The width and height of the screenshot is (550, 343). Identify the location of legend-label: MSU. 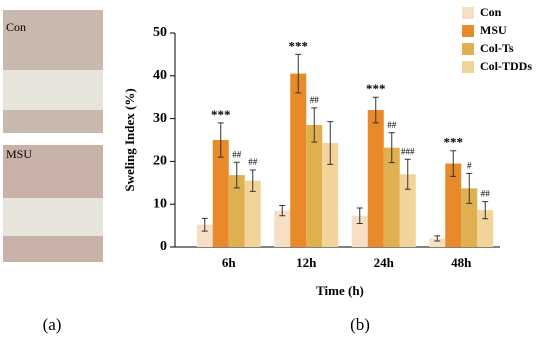
(493, 30).